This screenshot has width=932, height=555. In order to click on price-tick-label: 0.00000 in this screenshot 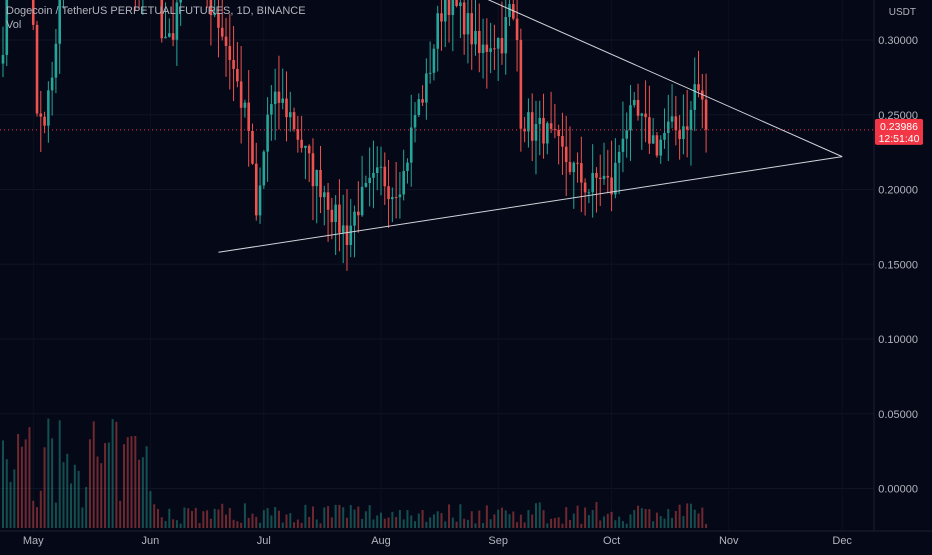, I will do `click(898, 490)`.